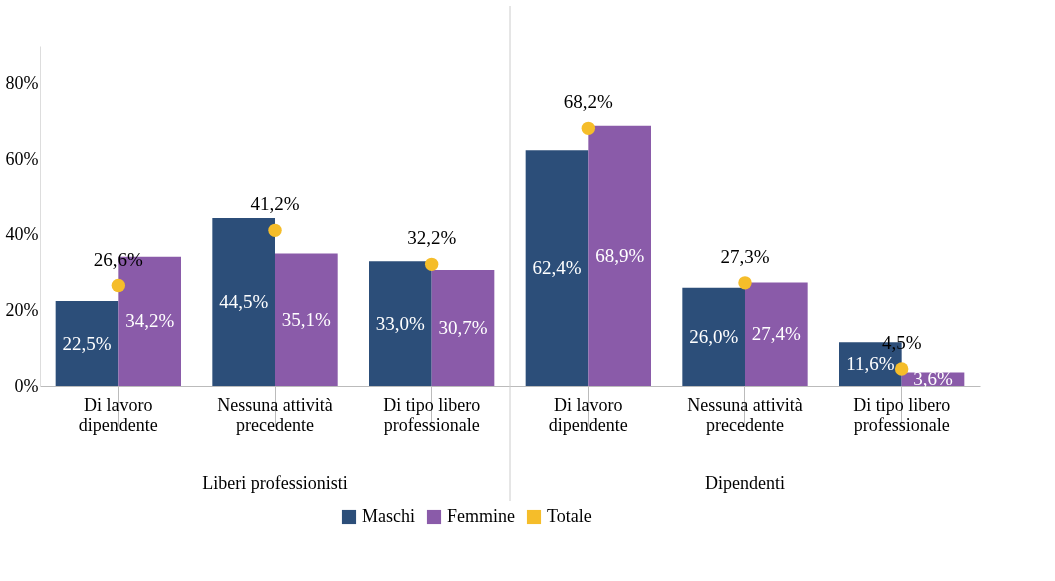 This screenshot has height=581, width=1055. I want to click on y-tick-label: 0%, so click(26, 385).